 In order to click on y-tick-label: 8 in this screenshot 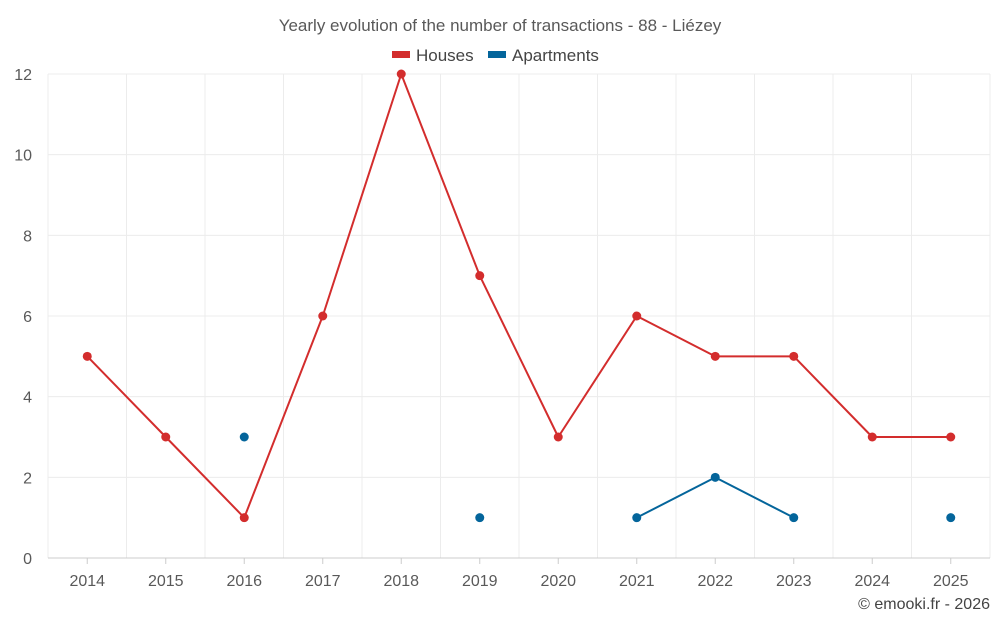, I will do `click(27, 236)`.